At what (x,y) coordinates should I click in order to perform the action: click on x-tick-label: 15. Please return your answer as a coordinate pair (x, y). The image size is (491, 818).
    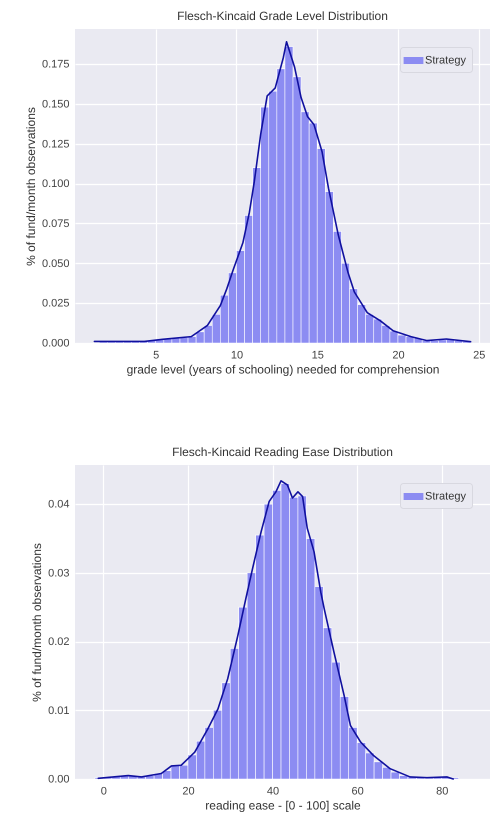
    Looking at the image, I should click on (318, 356).